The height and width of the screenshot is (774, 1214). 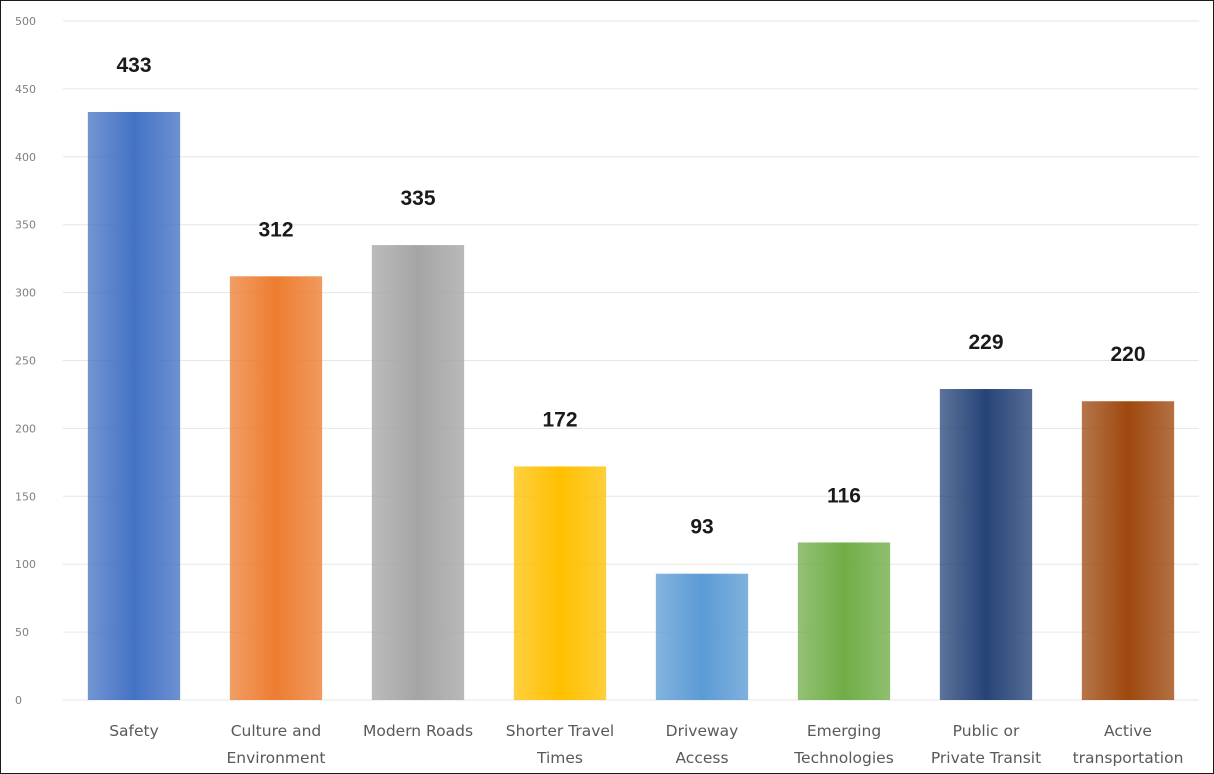 I want to click on category-label: Private Transit, so click(x=986, y=758).